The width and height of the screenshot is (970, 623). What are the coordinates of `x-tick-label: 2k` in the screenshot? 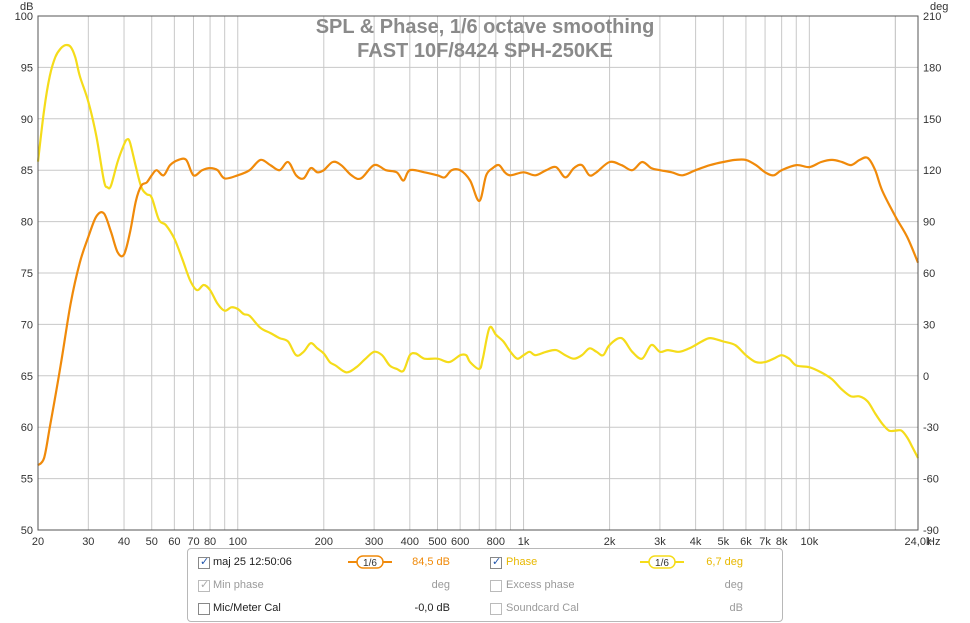 It's located at (610, 542).